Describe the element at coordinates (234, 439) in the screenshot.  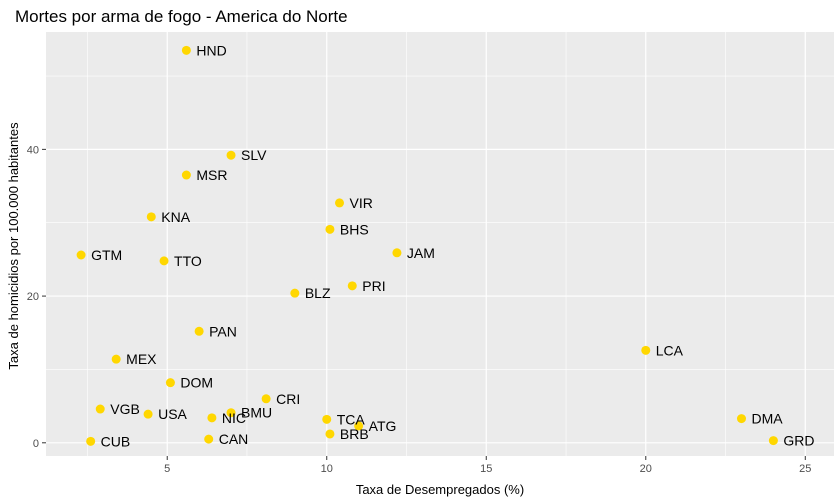
I see `point-label-can: CAN` at that location.